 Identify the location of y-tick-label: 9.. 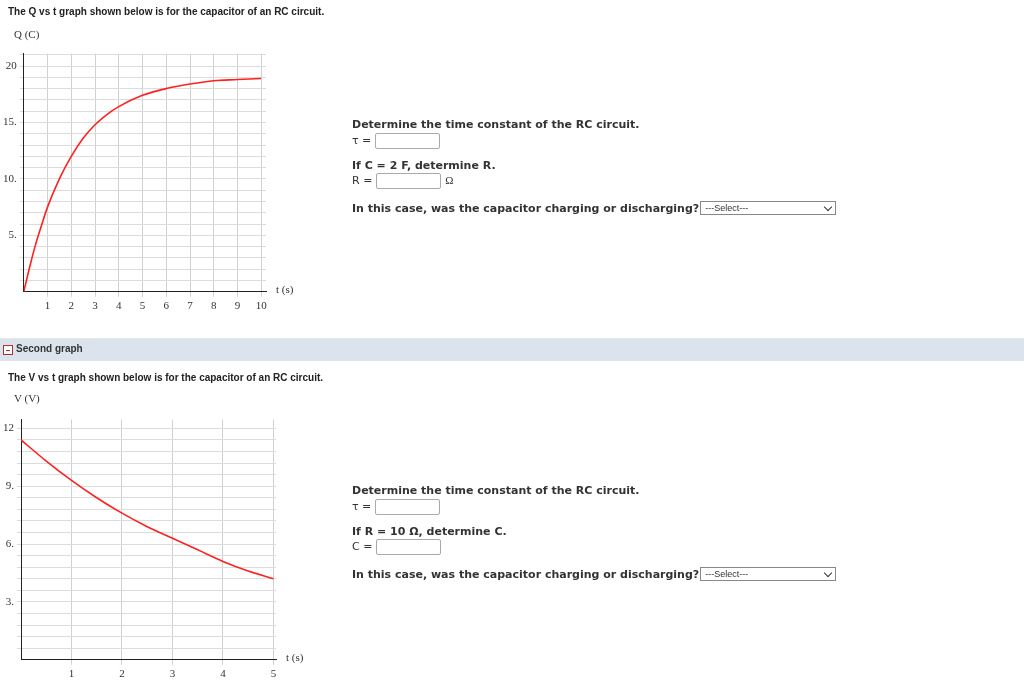
(10, 485).